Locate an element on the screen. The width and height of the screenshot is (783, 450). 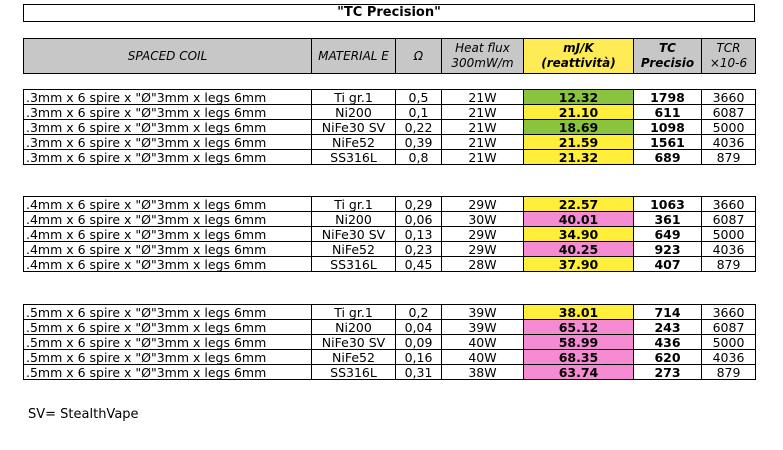
material-cell: Ni200 is located at coordinates (353, 327).